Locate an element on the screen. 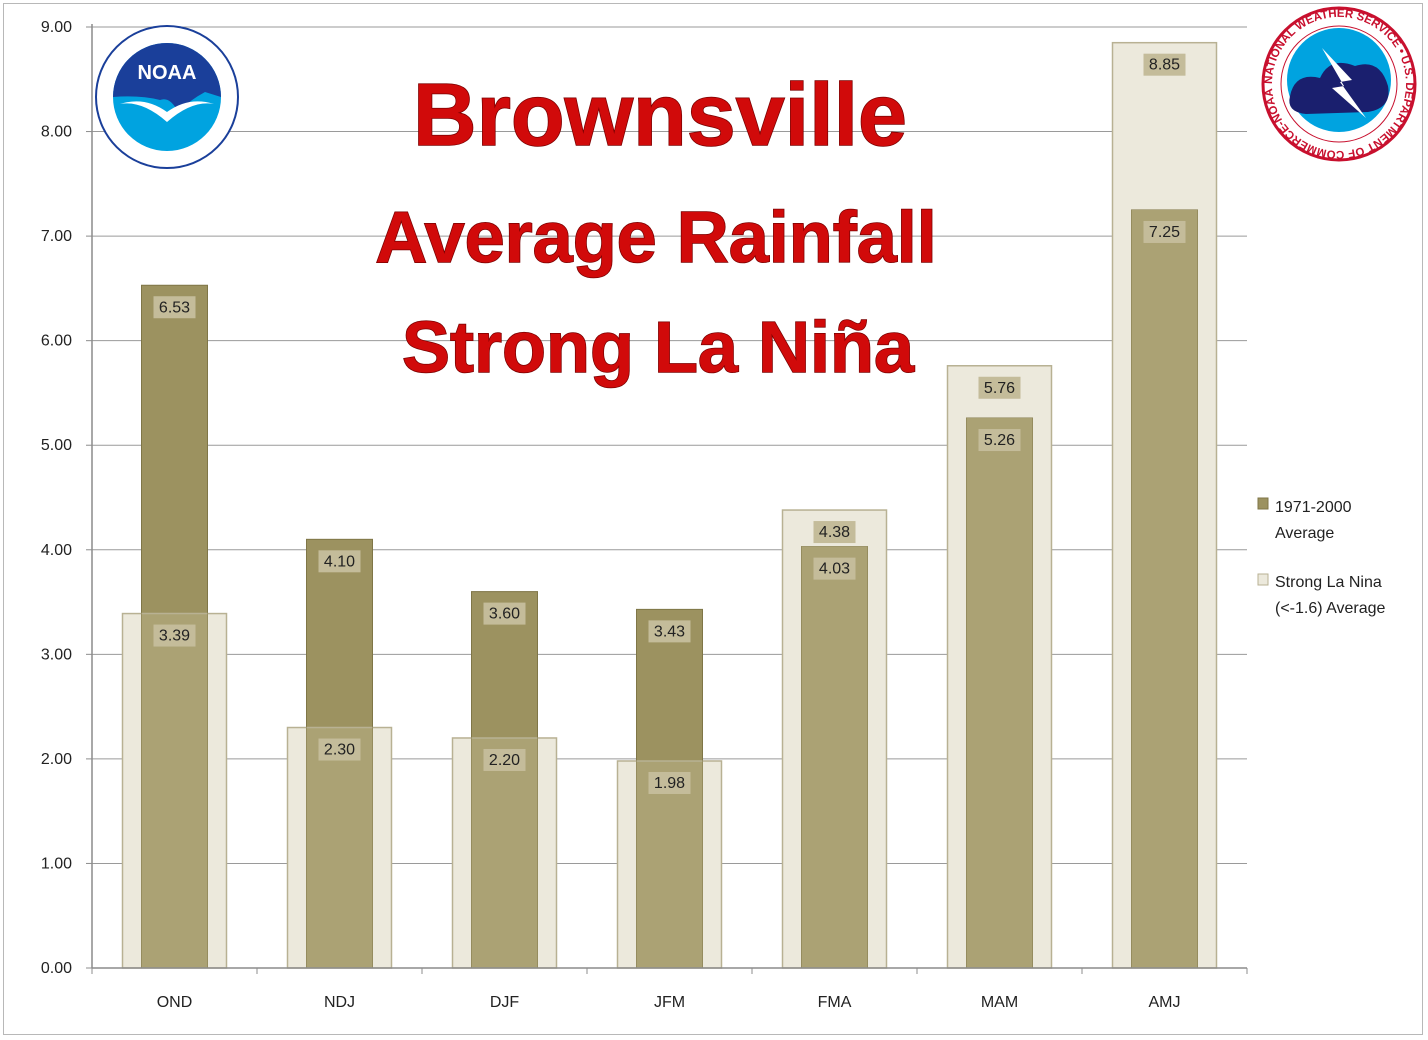 The image size is (1428, 1040). data-label-lanina-ond-box is located at coordinates (174, 635).